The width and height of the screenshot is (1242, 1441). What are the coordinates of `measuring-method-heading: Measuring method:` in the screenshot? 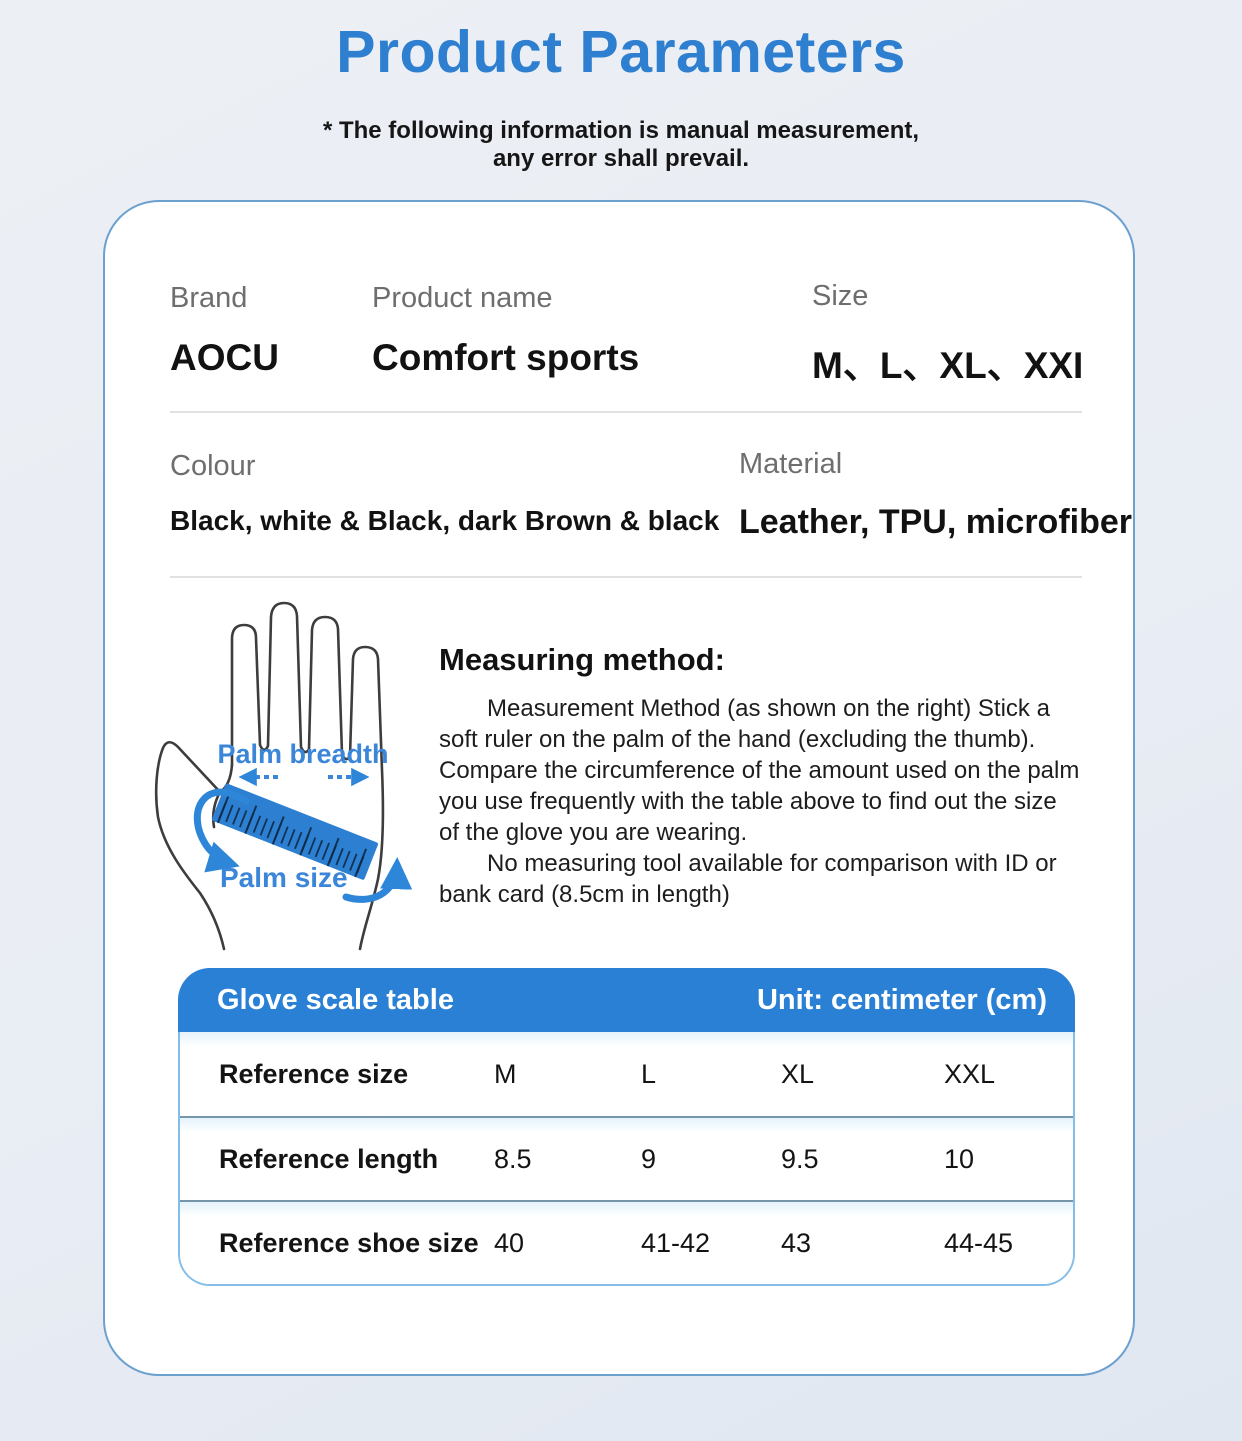 It's located at (582, 659).